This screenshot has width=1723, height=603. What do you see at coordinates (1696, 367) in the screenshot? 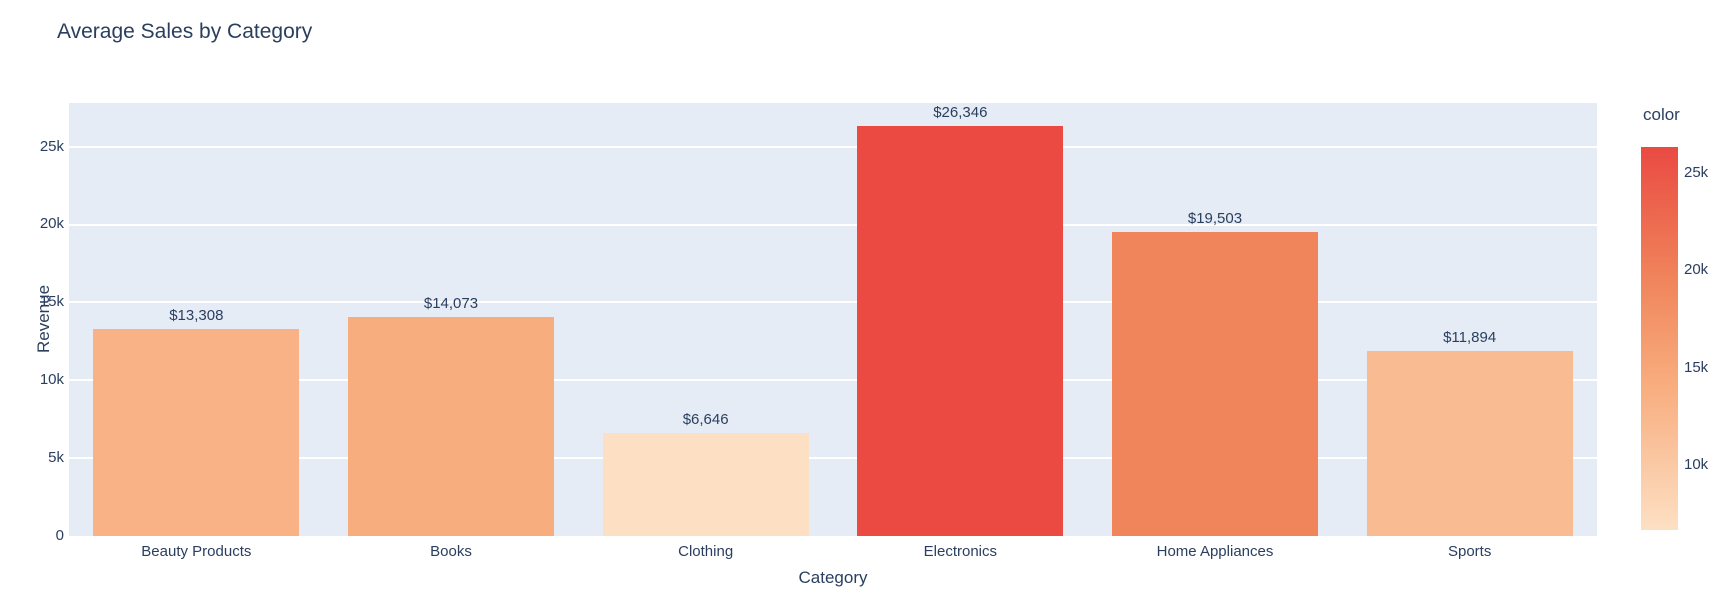
I see `colorbar-tick-label: 15k` at bounding box center [1696, 367].